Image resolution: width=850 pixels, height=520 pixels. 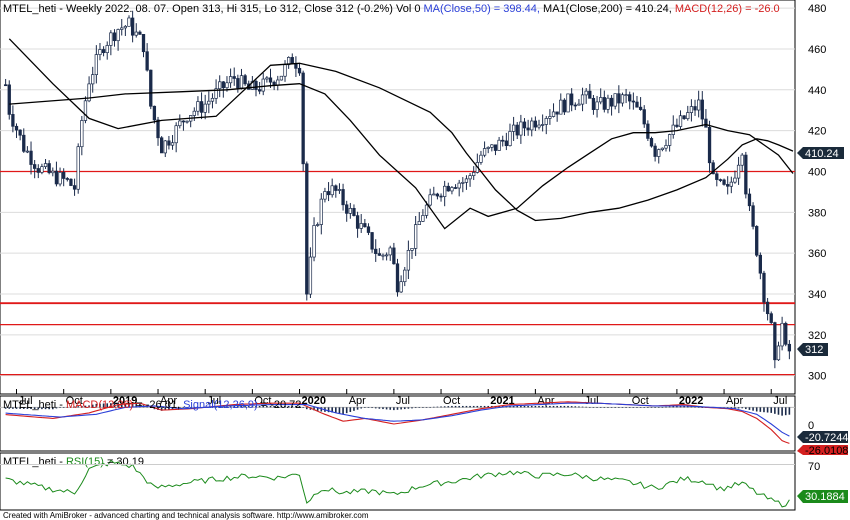 What do you see at coordinates (5, 85) in the screenshot?
I see `candle-body--3` at bounding box center [5, 85].